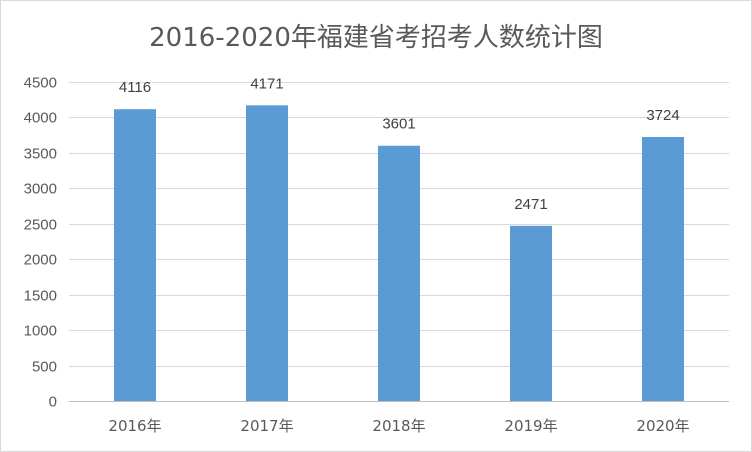  I want to click on x-tick-label: 2020年, so click(662, 426).